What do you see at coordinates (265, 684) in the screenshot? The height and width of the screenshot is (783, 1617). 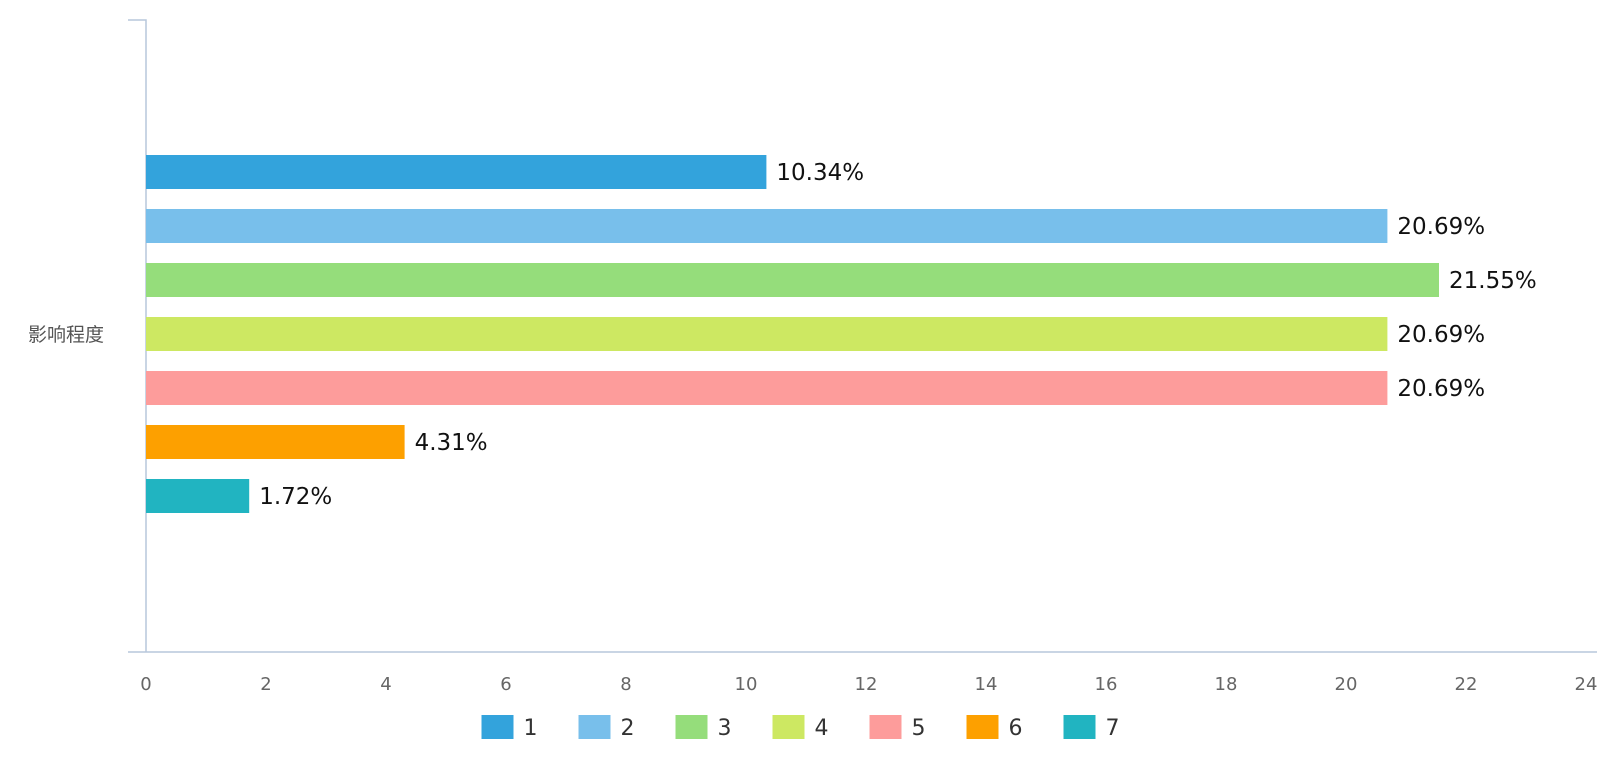 I see `x-tick-label: 2` at bounding box center [265, 684].